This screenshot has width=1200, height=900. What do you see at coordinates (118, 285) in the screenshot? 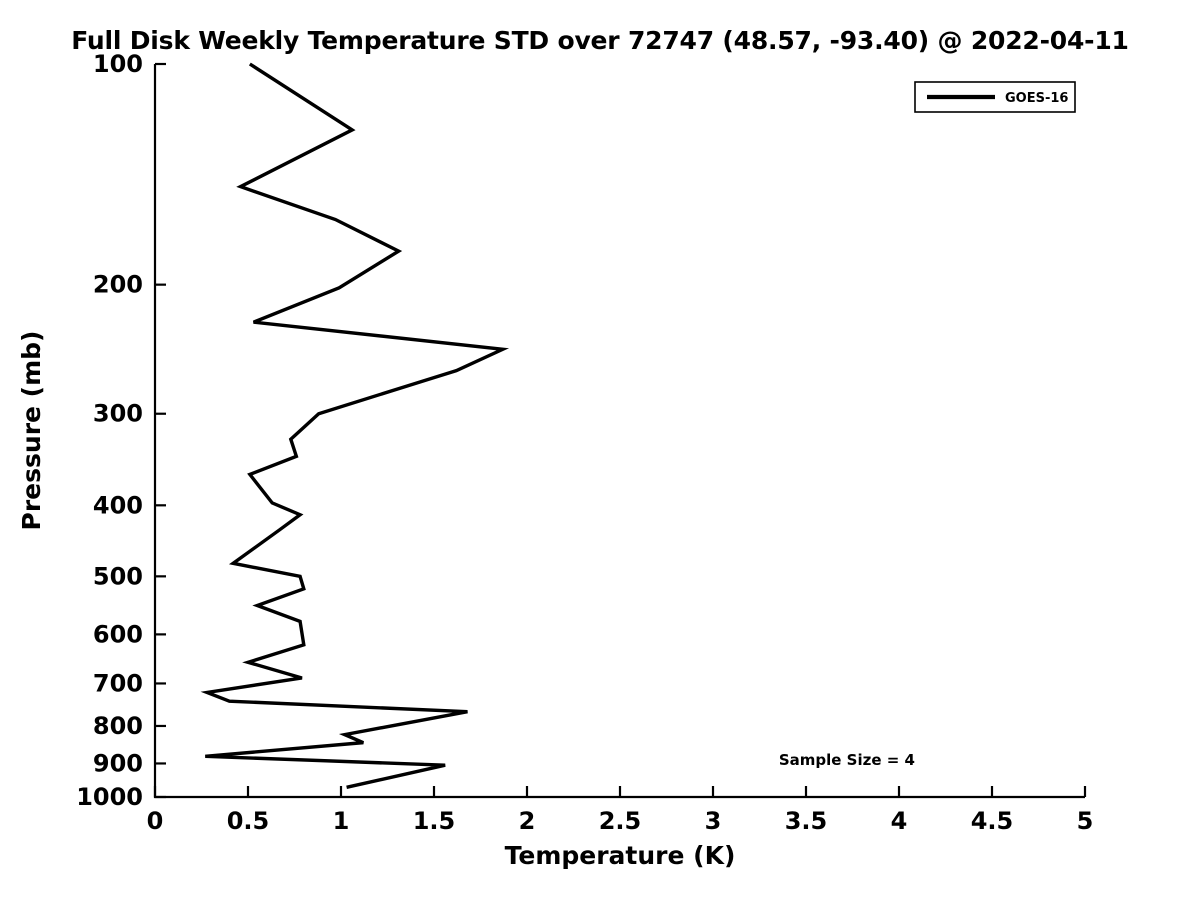
I see `y-tick-label: 200` at bounding box center [118, 285].